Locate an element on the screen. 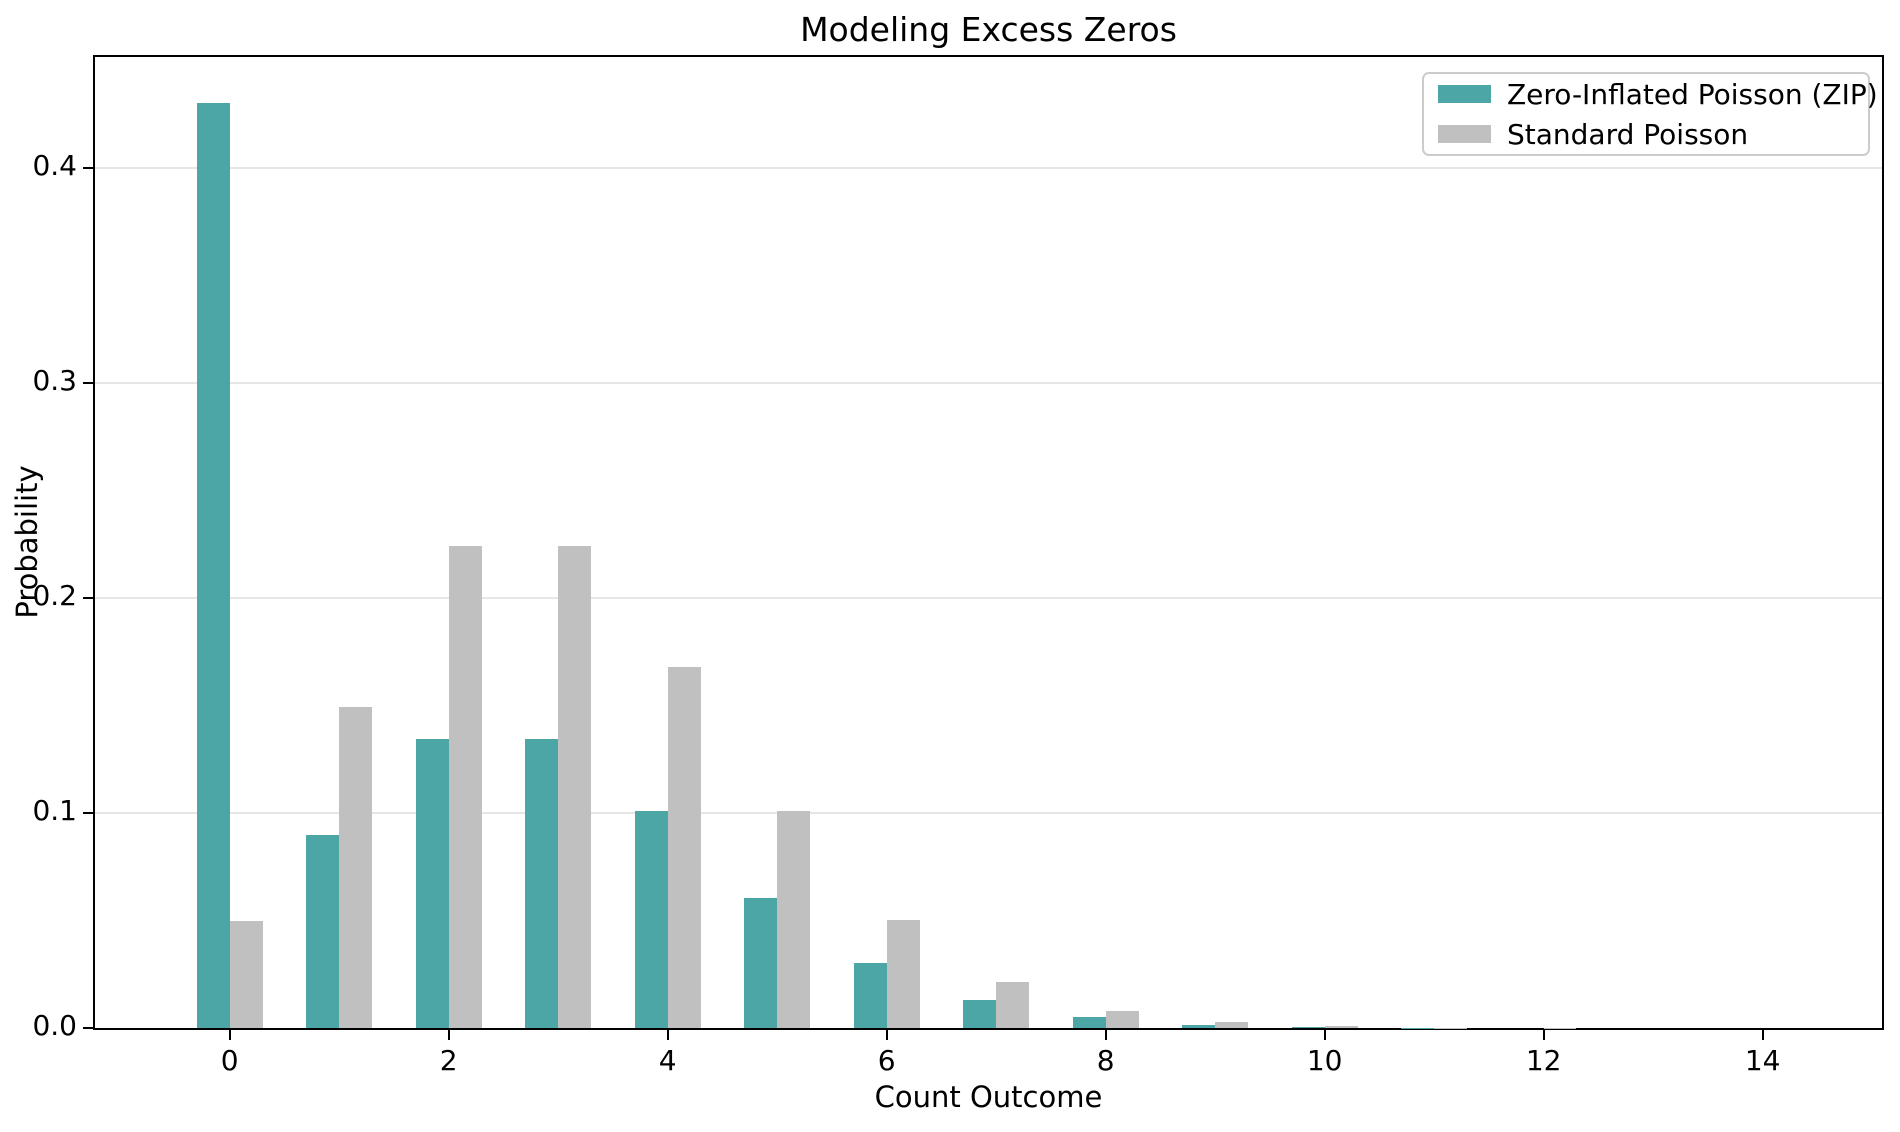  y-tick-mark-0.1 is located at coordinates (89, 812).